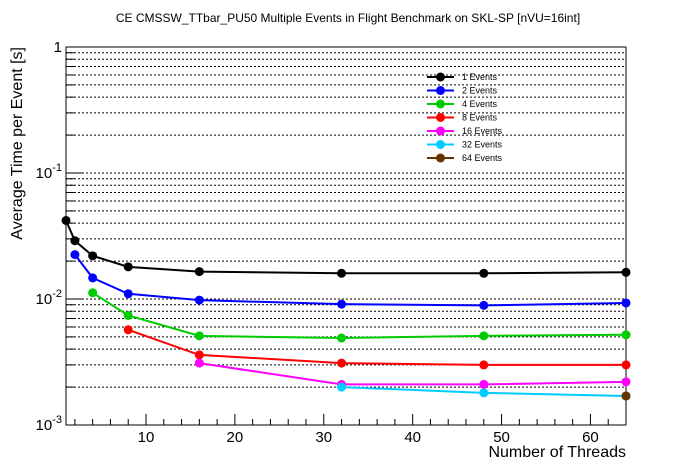 The width and height of the screenshot is (696, 472). I want to click on legend-label: 64 Events, so click(482, 158).